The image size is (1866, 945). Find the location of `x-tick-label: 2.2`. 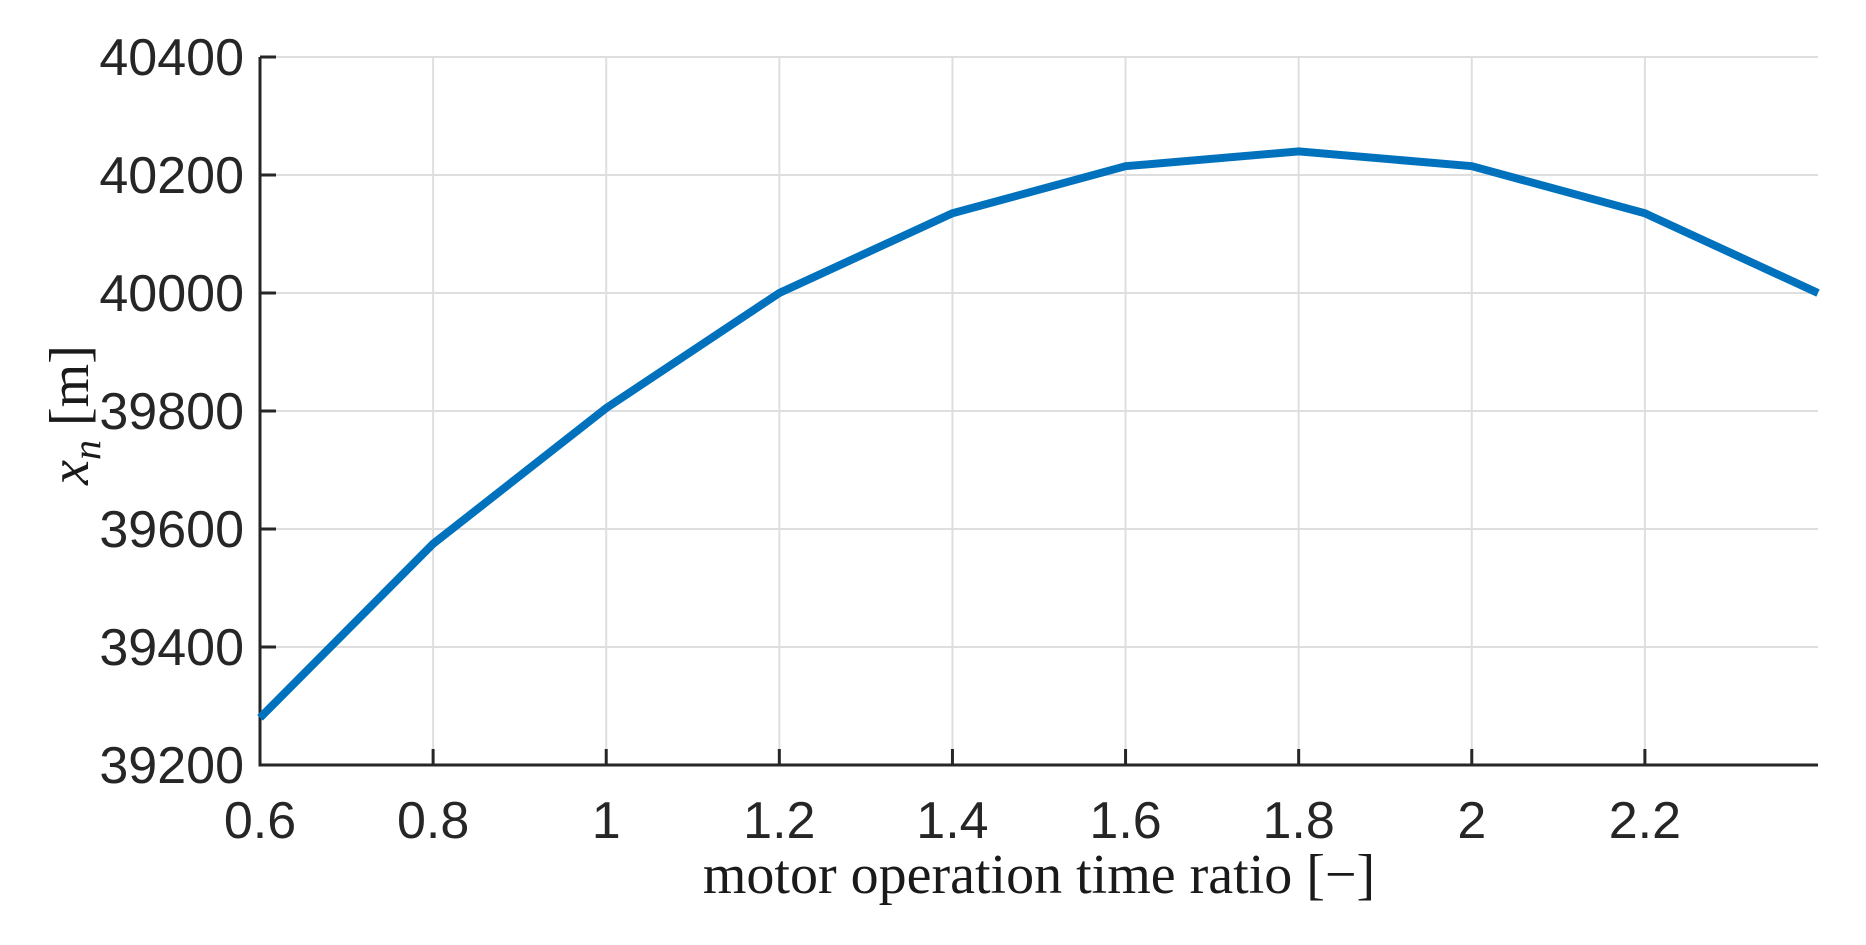

x-tick-label: 2.2 is located at coordinates (1645, 821).